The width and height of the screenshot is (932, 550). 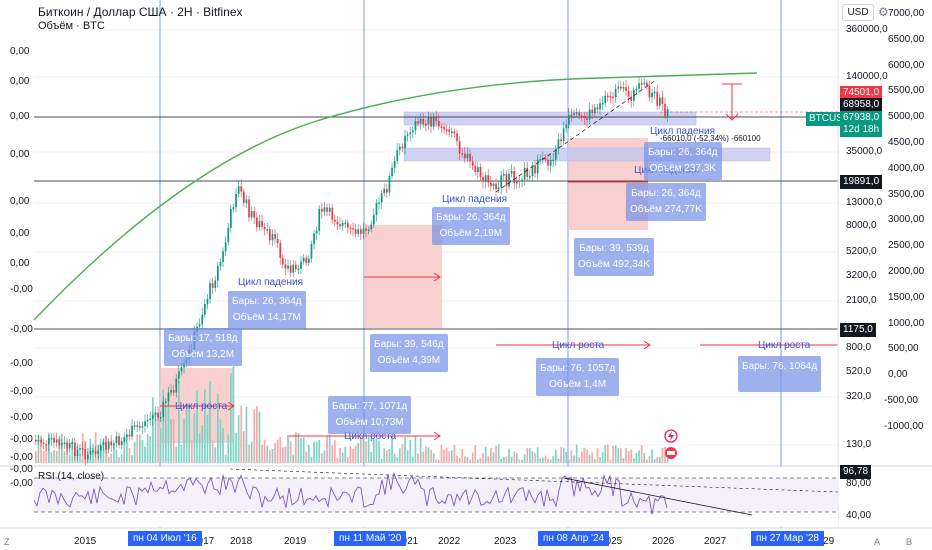 I want to click on volume-axis-label: -500,00, so click(x=901, y=400).